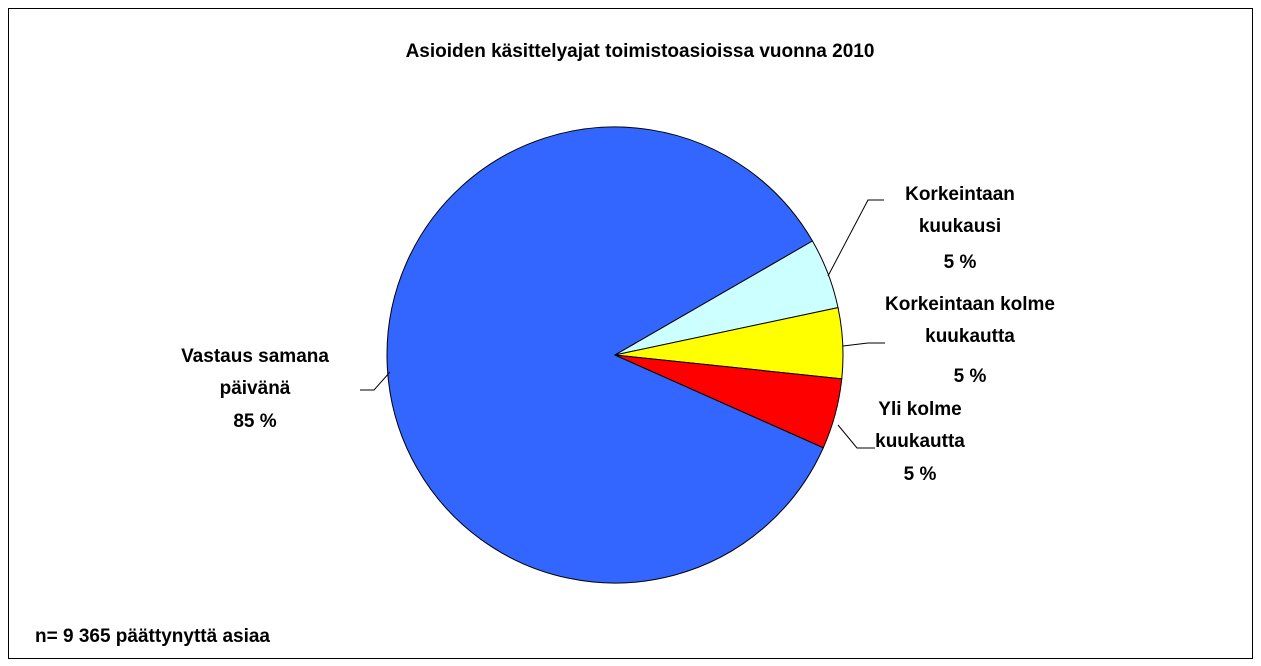 The height and width of the screenshot is (666, 1261). Describe the element at coordinates (970, 320) in the screenshot. I see `slice-label: Korkeintaan kolme kuukautta` at that location.